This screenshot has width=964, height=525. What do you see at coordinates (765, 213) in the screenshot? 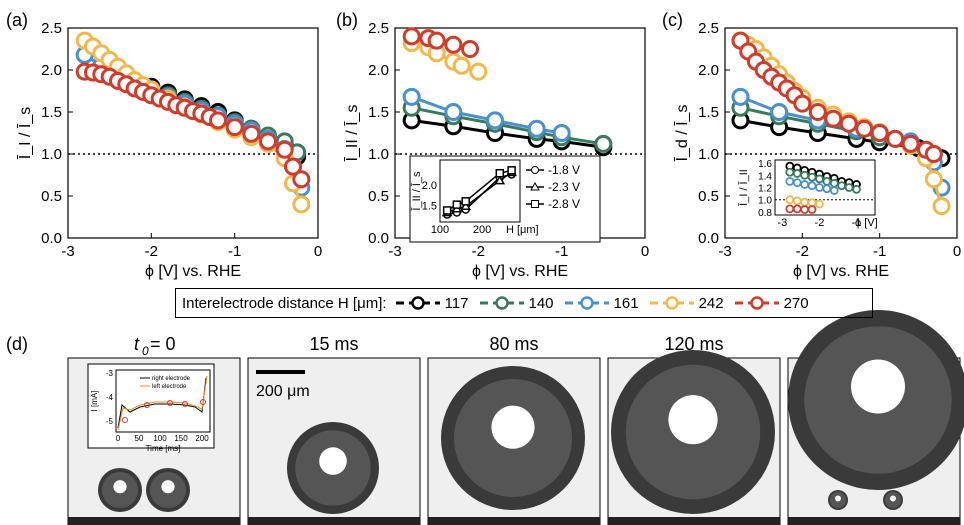
I see `inset-y-tick-label: 0.8` at bounding box center [765, 213].